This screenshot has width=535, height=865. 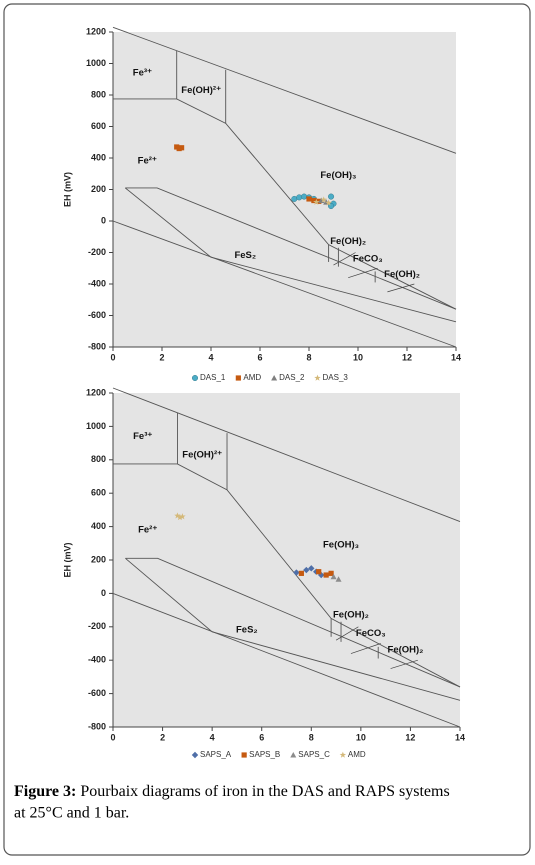 I want to click on x-tick-label: 14, so click(x=456, y=357).